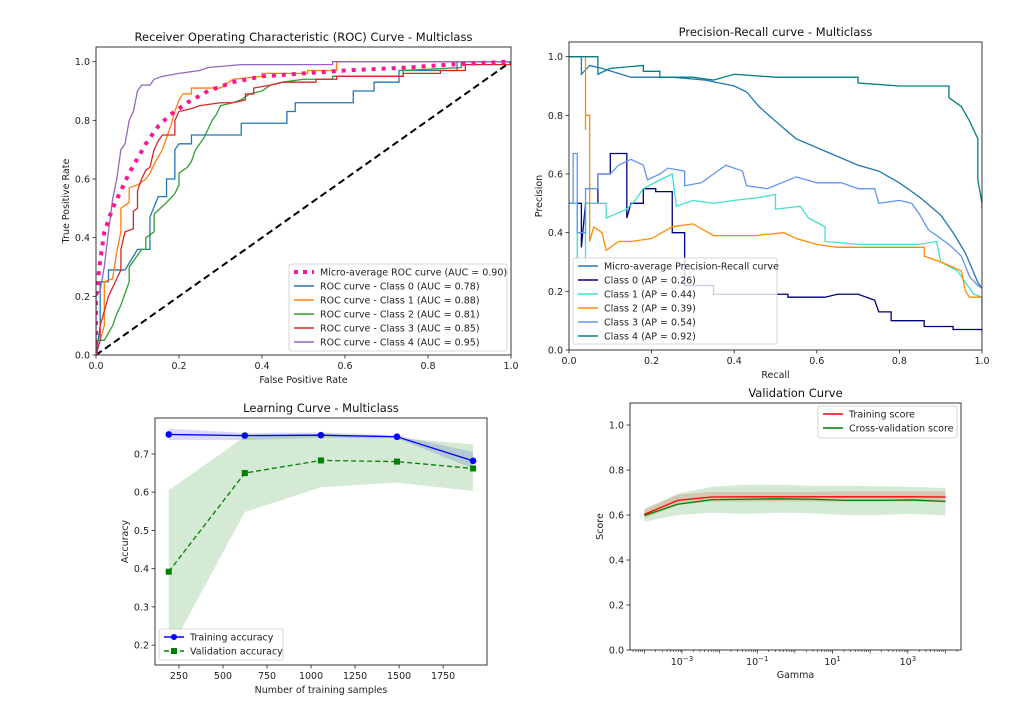 The height and width of the screenshot is (704, 1011). What do you see at coordinates (399, 676) in the screenshot?
I see `x-tick-label: 1500` at bounding box center [399, 676].